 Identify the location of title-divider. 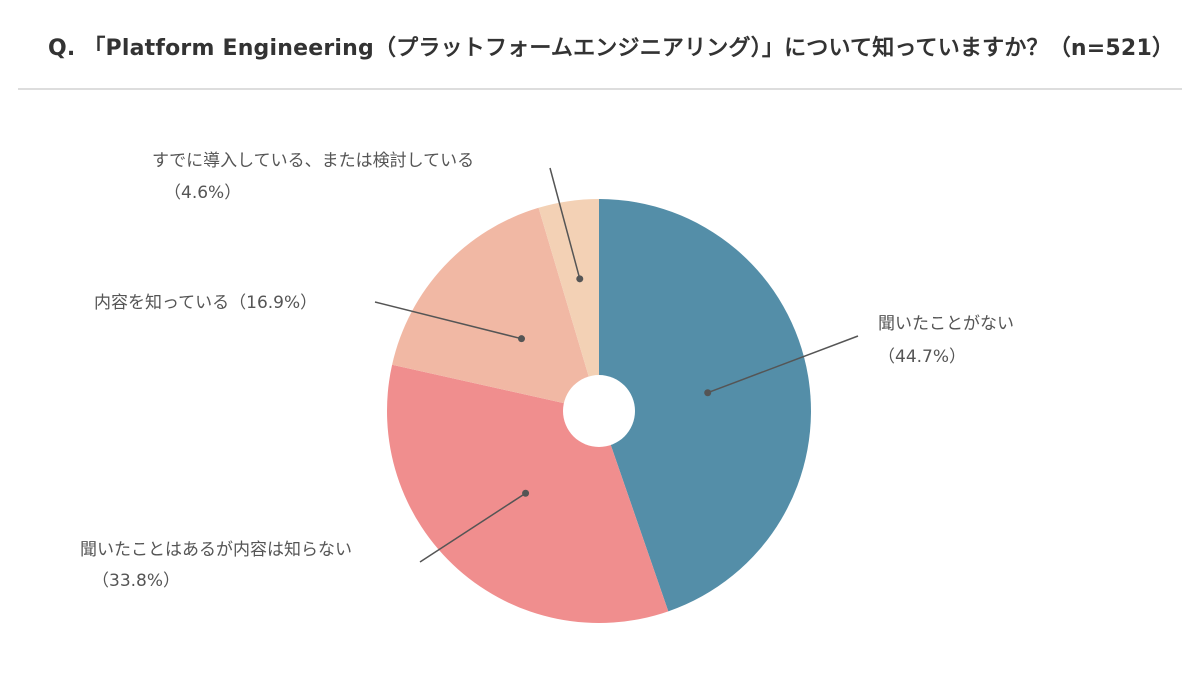
(600, 89).